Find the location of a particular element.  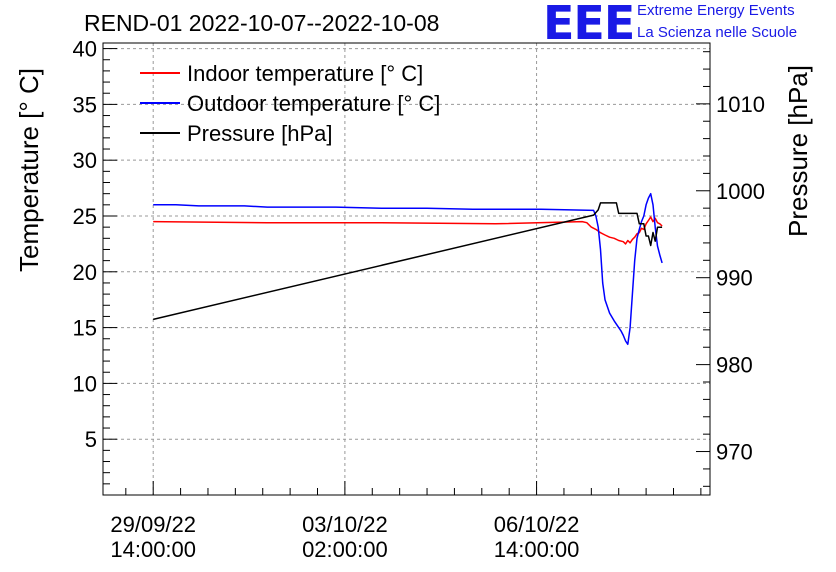

y-left-tick-label: 20 is located at coordinates (85, 272).